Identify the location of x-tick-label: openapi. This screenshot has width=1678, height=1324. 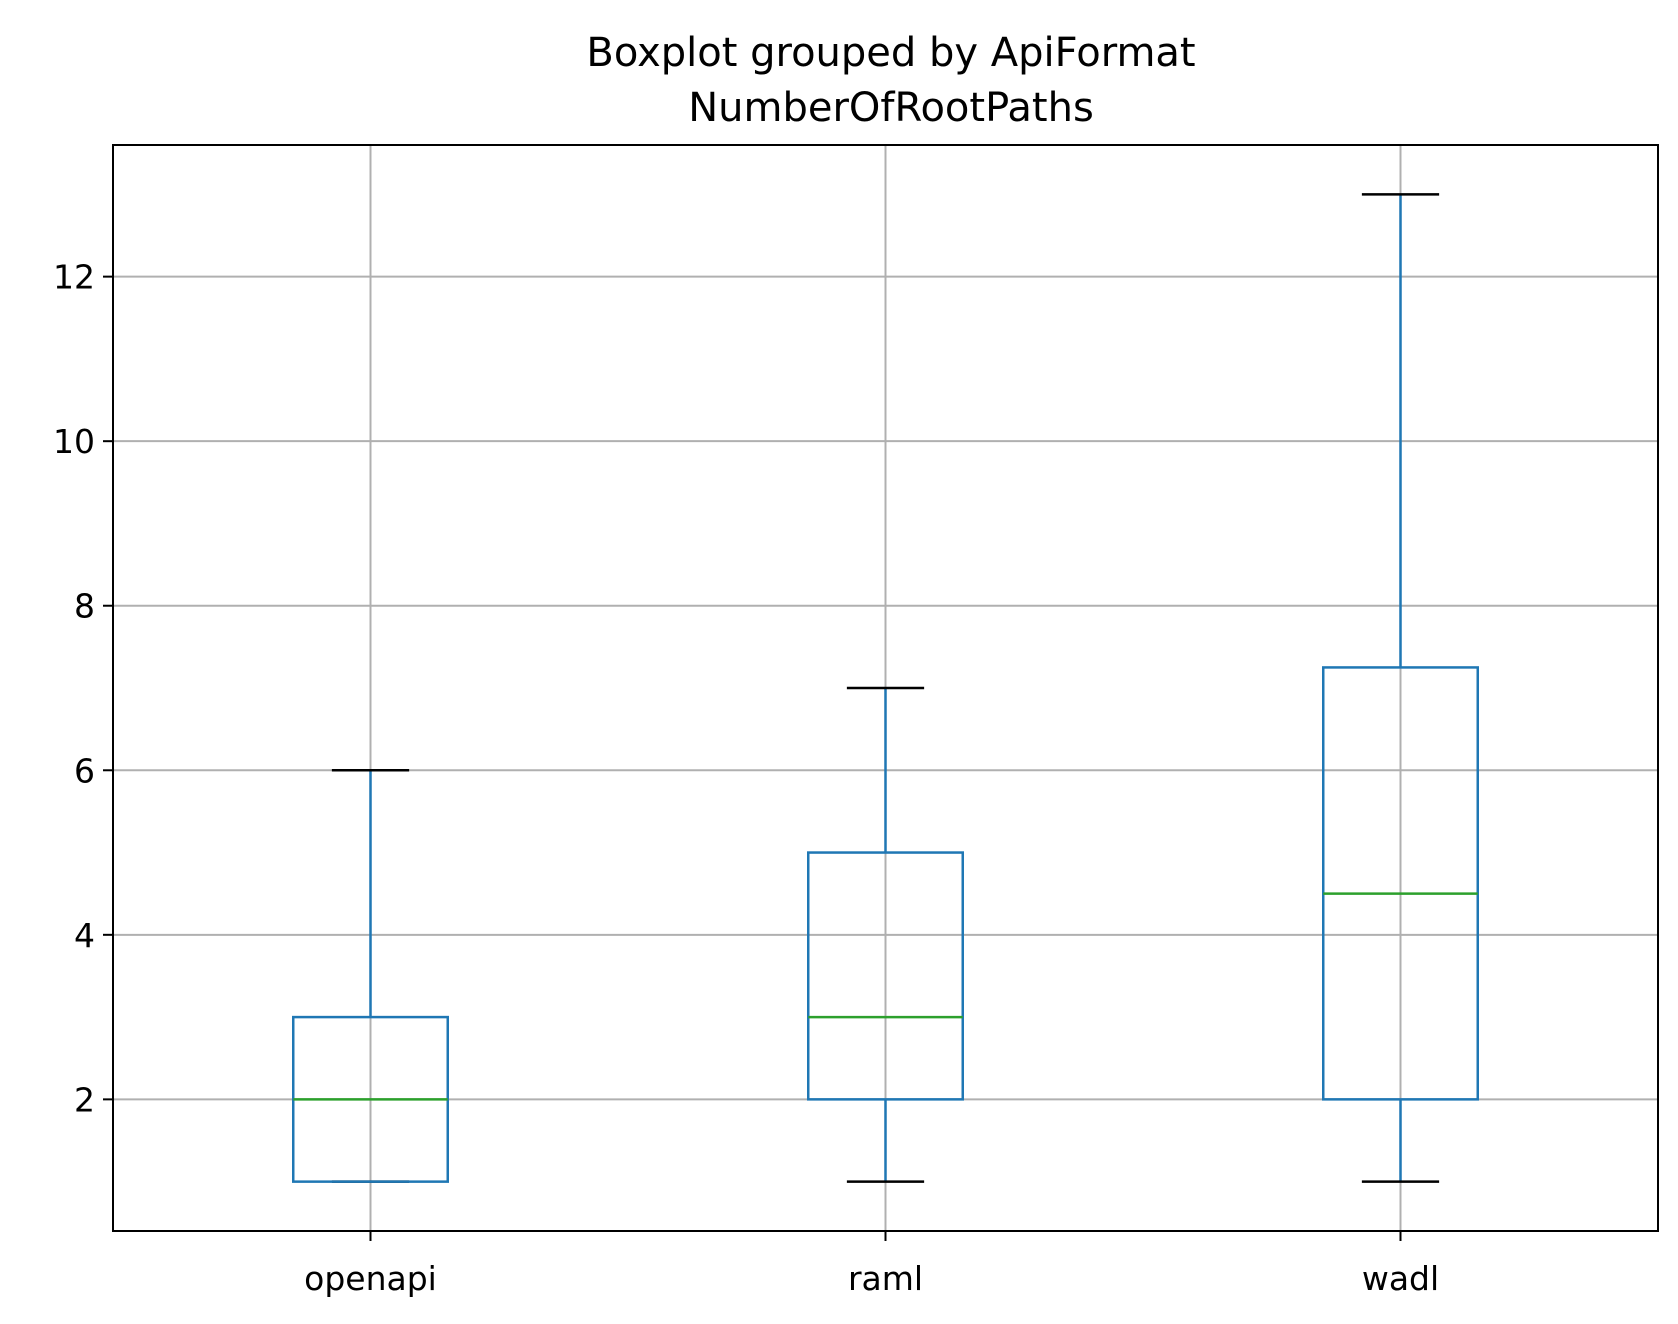
(370, 1278).